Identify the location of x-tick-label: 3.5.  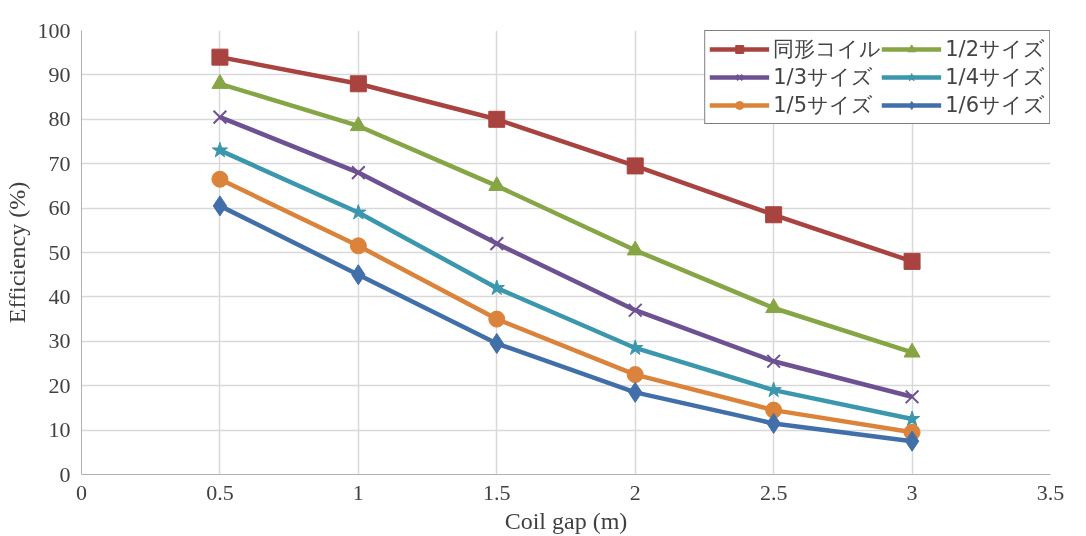
(1050, 492).